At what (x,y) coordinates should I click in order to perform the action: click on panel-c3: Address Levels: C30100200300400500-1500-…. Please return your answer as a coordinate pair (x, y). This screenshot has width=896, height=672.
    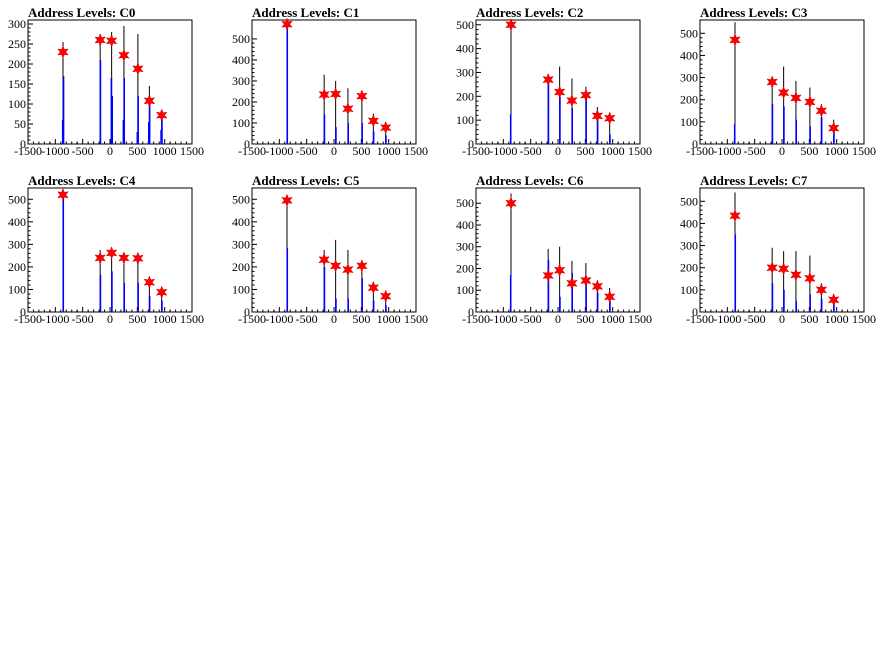
    Looking at the image, I should click on (778, 81).